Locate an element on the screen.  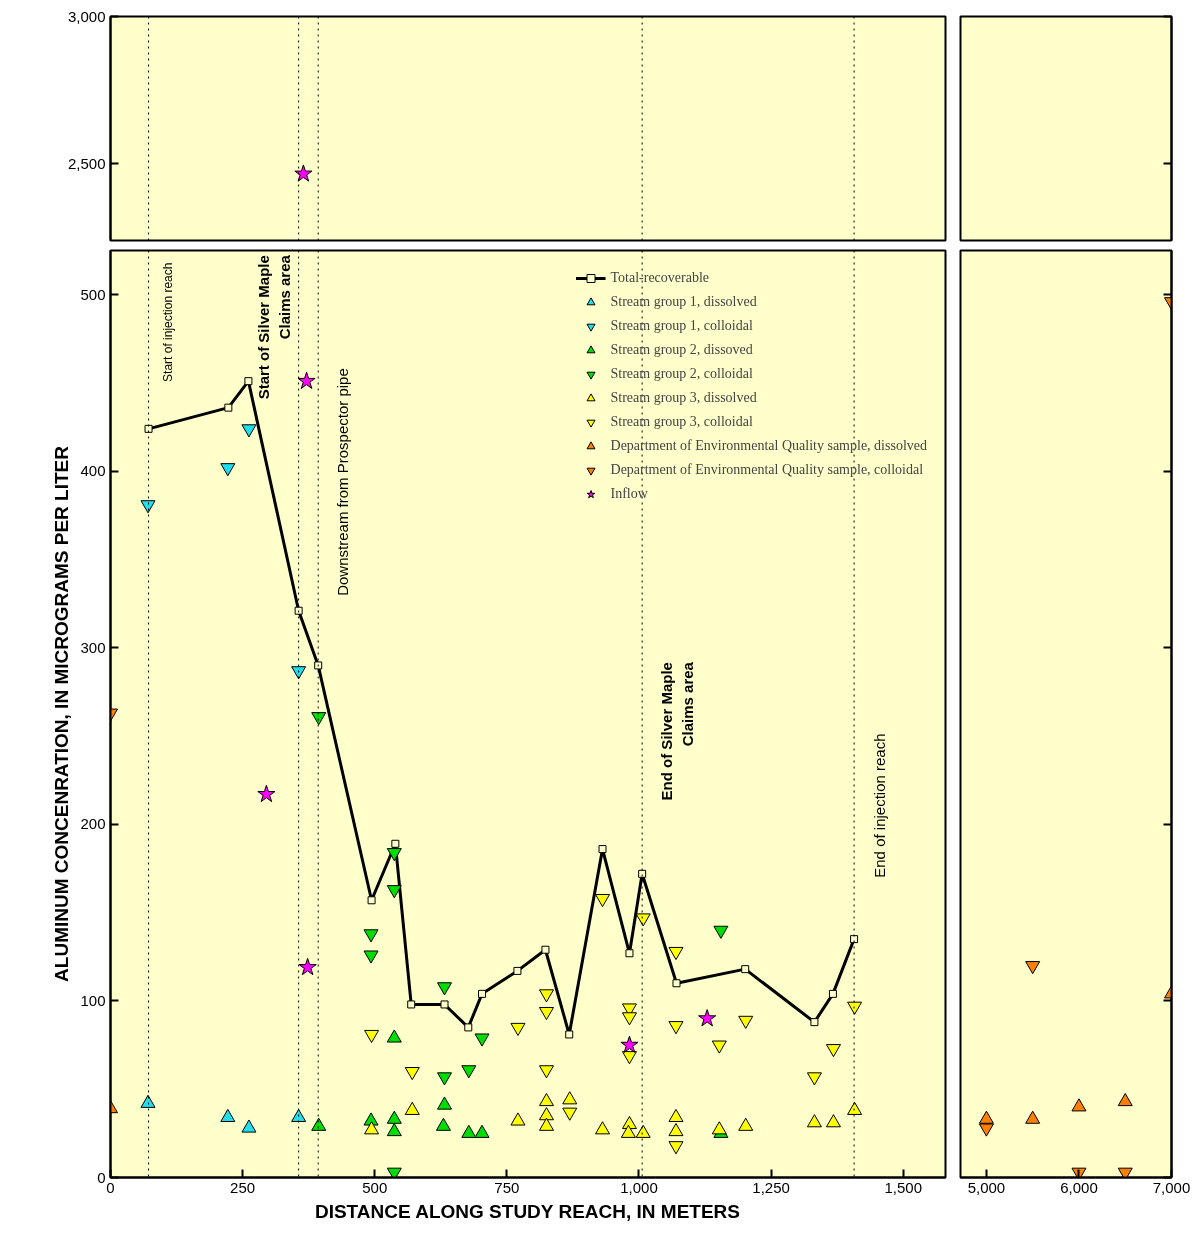
x-tick-label: 1,250 is located at coordinates (771, 1187).